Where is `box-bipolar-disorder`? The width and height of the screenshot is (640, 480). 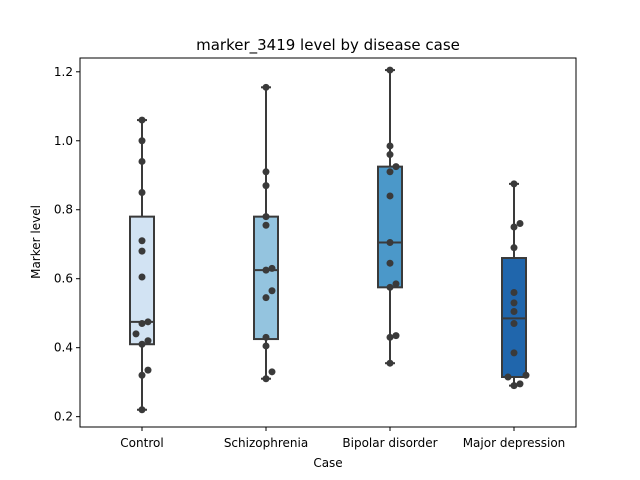
box-bipolar-disorder is located at coordinates (390, 227).